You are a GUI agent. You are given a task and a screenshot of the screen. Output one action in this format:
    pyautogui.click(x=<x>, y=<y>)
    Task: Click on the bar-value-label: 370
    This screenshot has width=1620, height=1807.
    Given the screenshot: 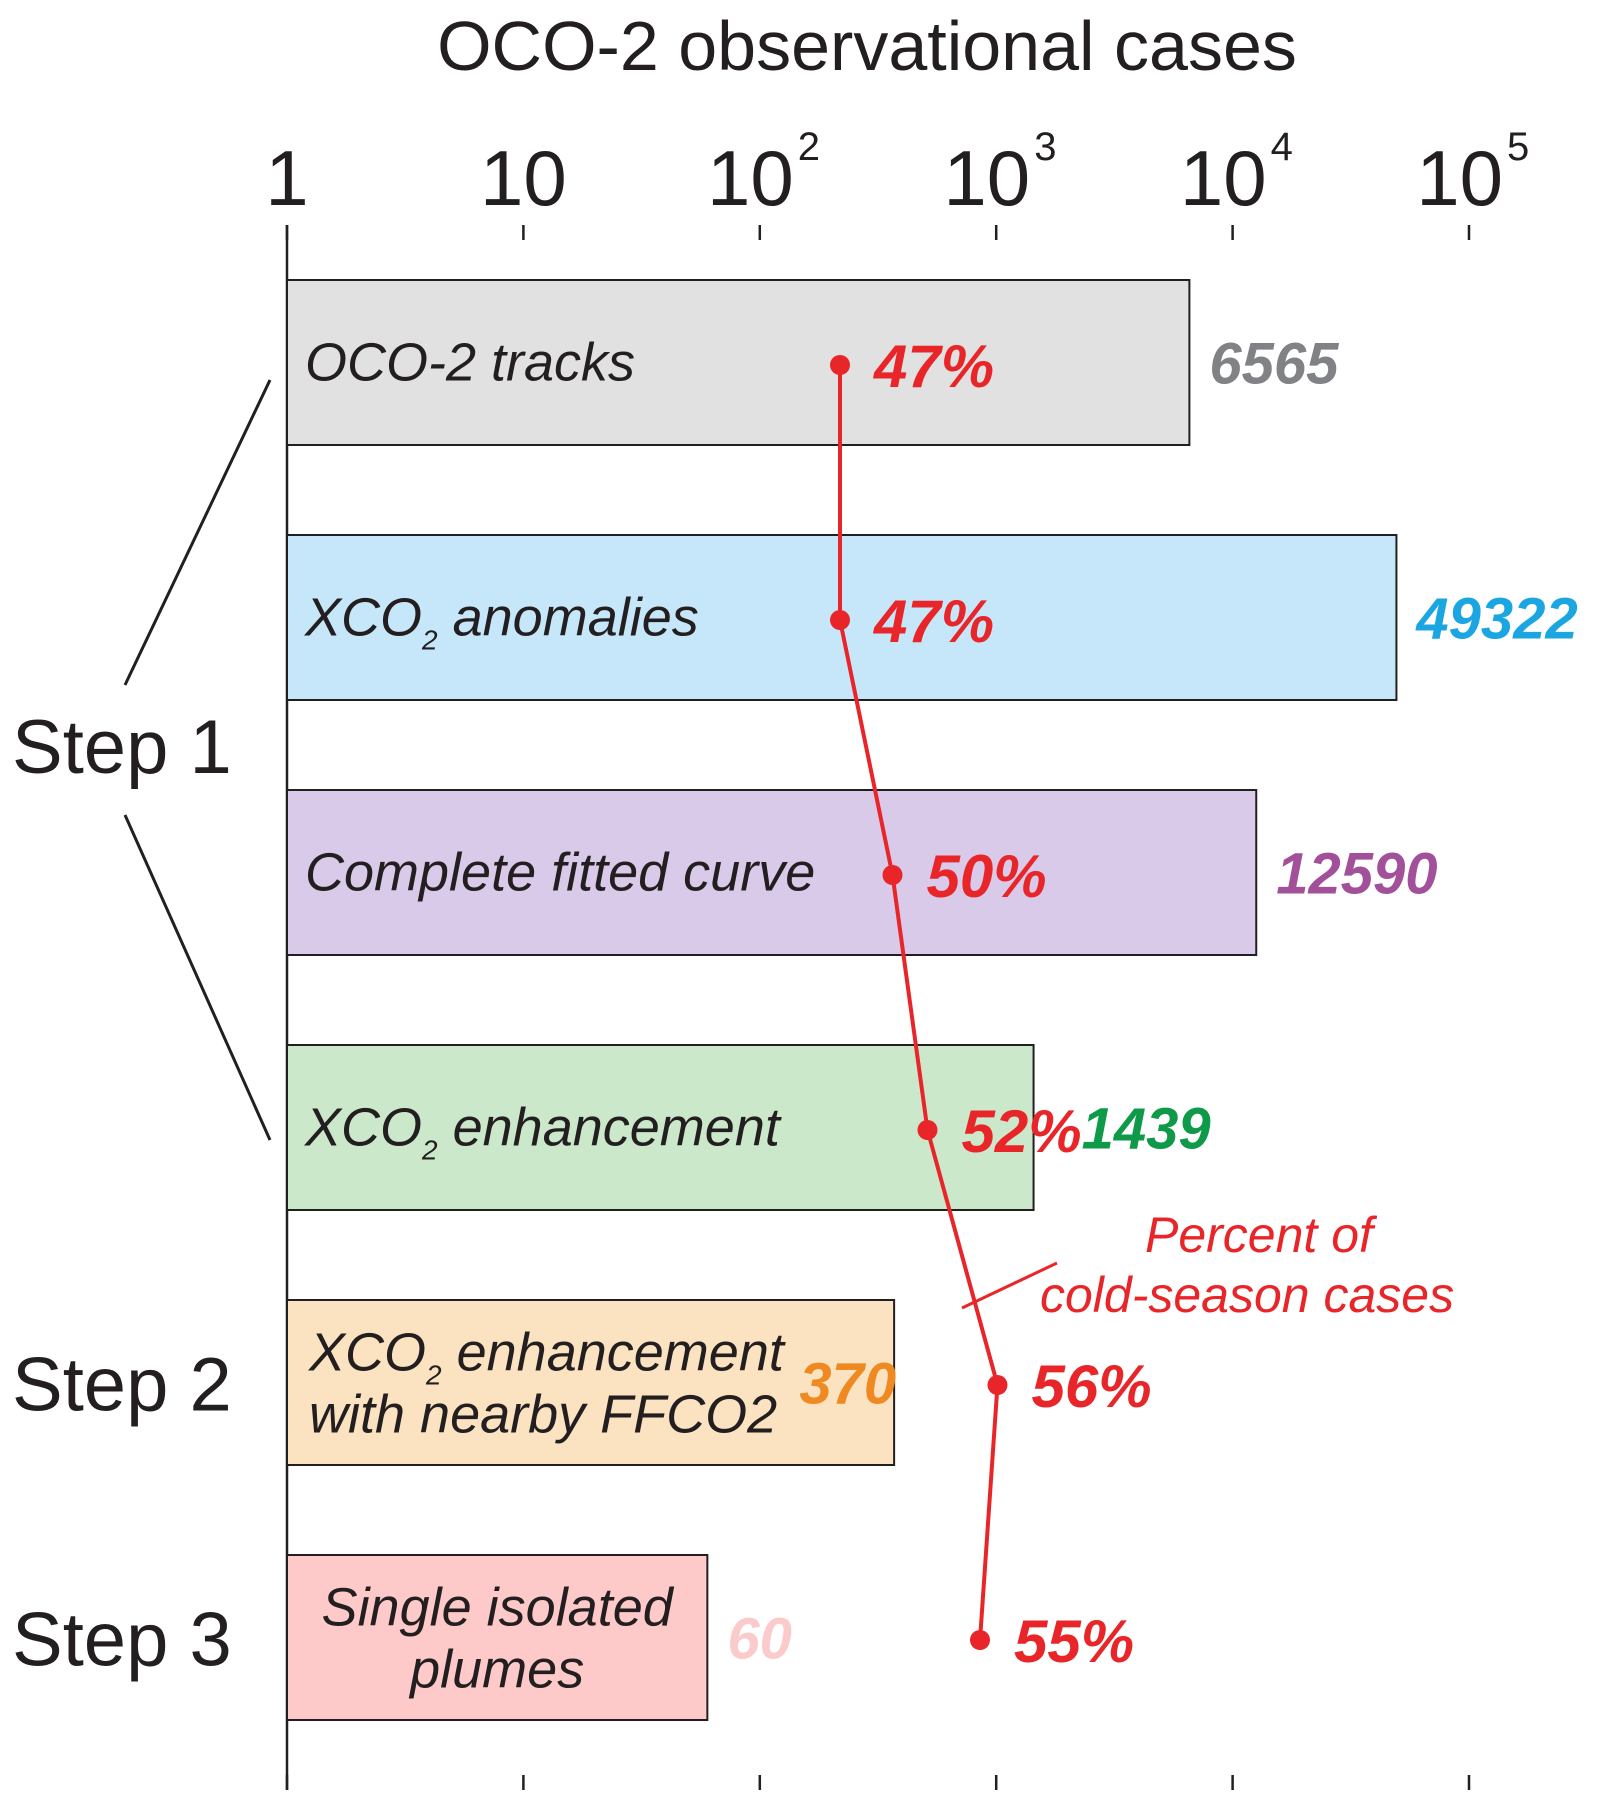 What is the action you would take?
    pyautogui.click(x=847, y=1384)
    